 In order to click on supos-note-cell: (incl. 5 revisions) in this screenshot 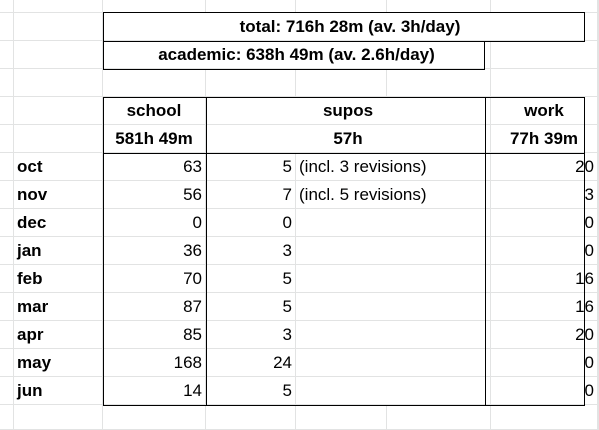, I will do `click(393, 195)`.